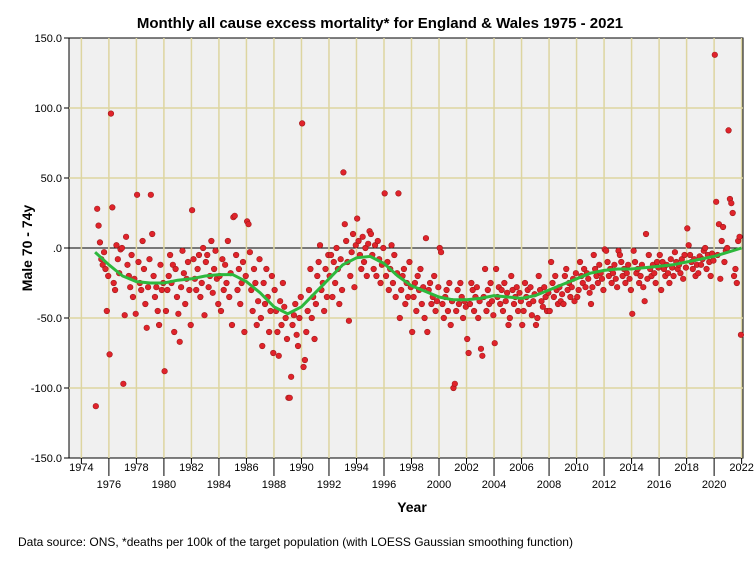  Describe the element at coordinates (659, 485) in the screenshot. I see `x-tick-label: 2016` at that location.